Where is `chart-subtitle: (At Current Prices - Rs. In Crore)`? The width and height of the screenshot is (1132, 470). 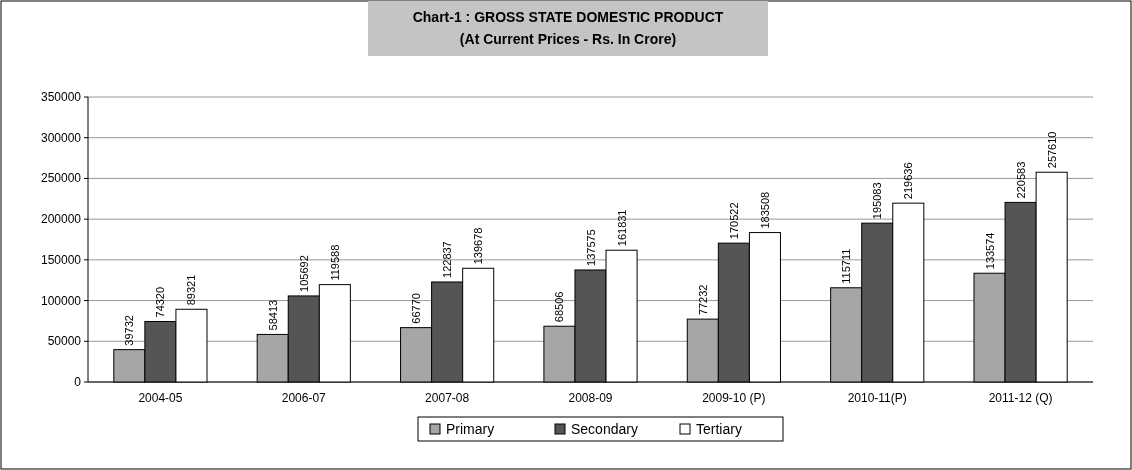
chart-subtitle: (At Current Prices - Rs. In Crore) is located at coordinates (568, 39).